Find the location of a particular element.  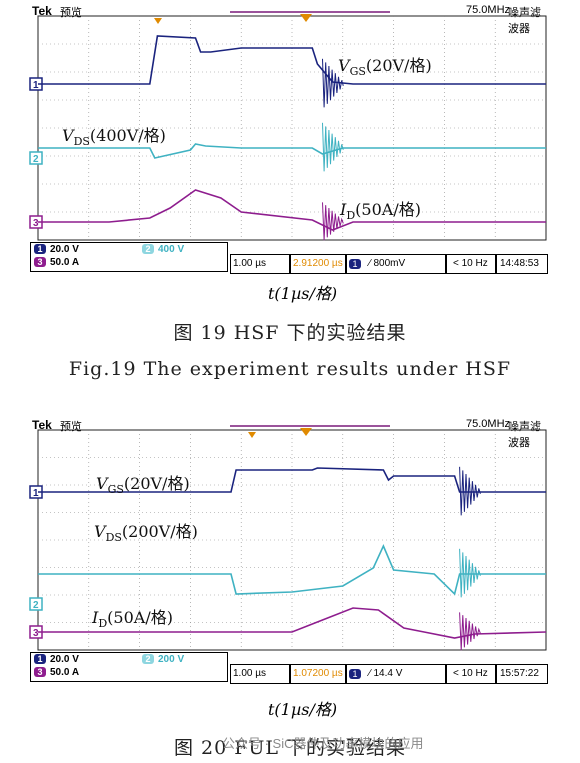

time-text: 15:57:22 is located at coordinates (519, 673).